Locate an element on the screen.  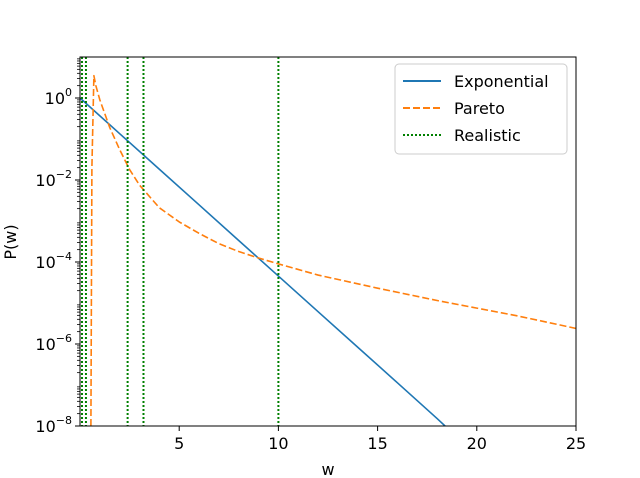
y-tick-label: 10⁻⁴ is located at coordinates (53, 261).